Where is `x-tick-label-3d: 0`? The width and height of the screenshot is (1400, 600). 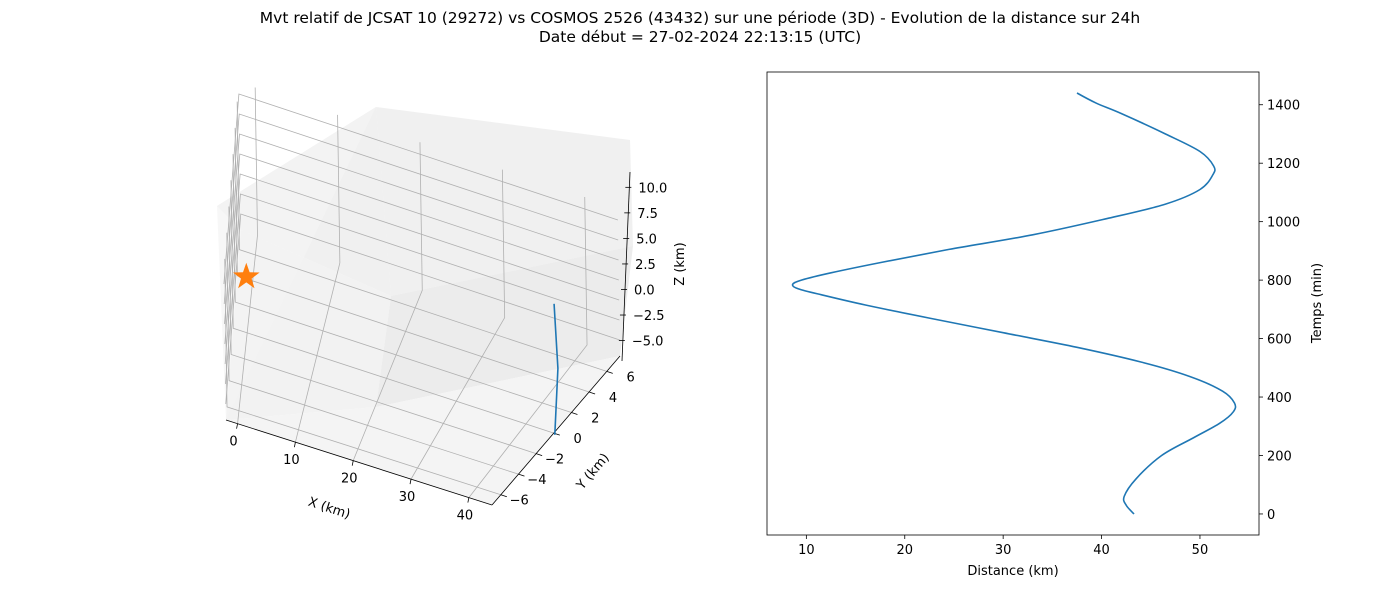
x-tick-label-3d: 0 is located at coordinates (233, 442).